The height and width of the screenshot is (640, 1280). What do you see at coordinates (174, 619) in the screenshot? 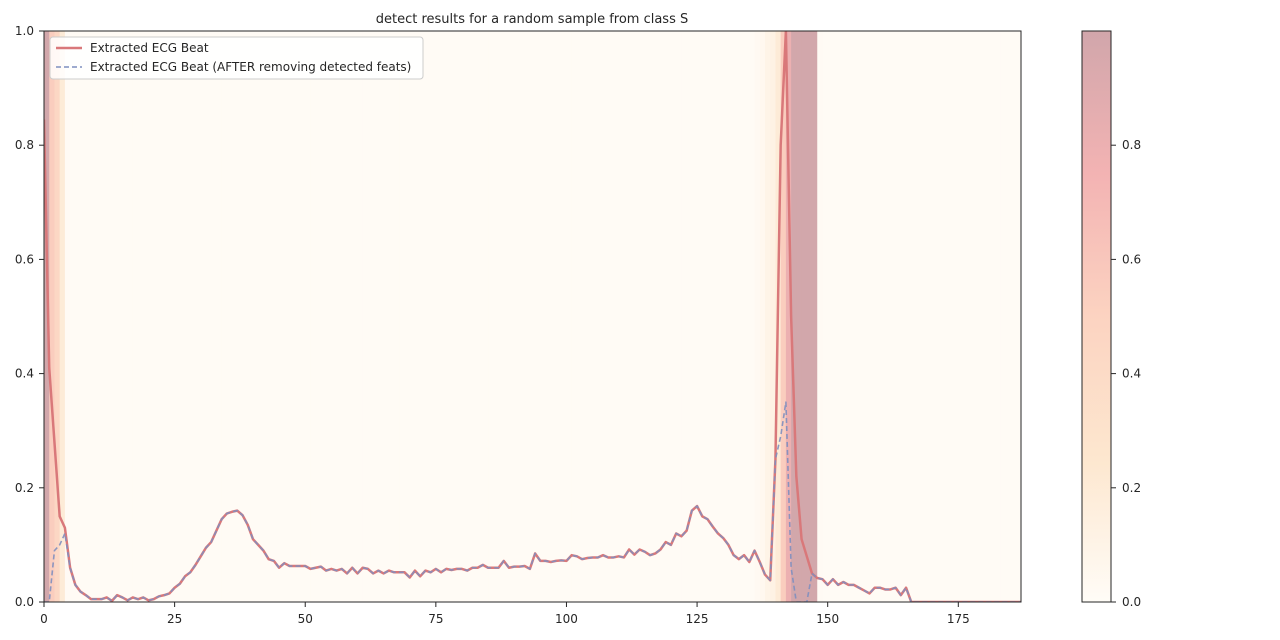
I see `x-tick-label: 25` at bounding box center [174, 619].